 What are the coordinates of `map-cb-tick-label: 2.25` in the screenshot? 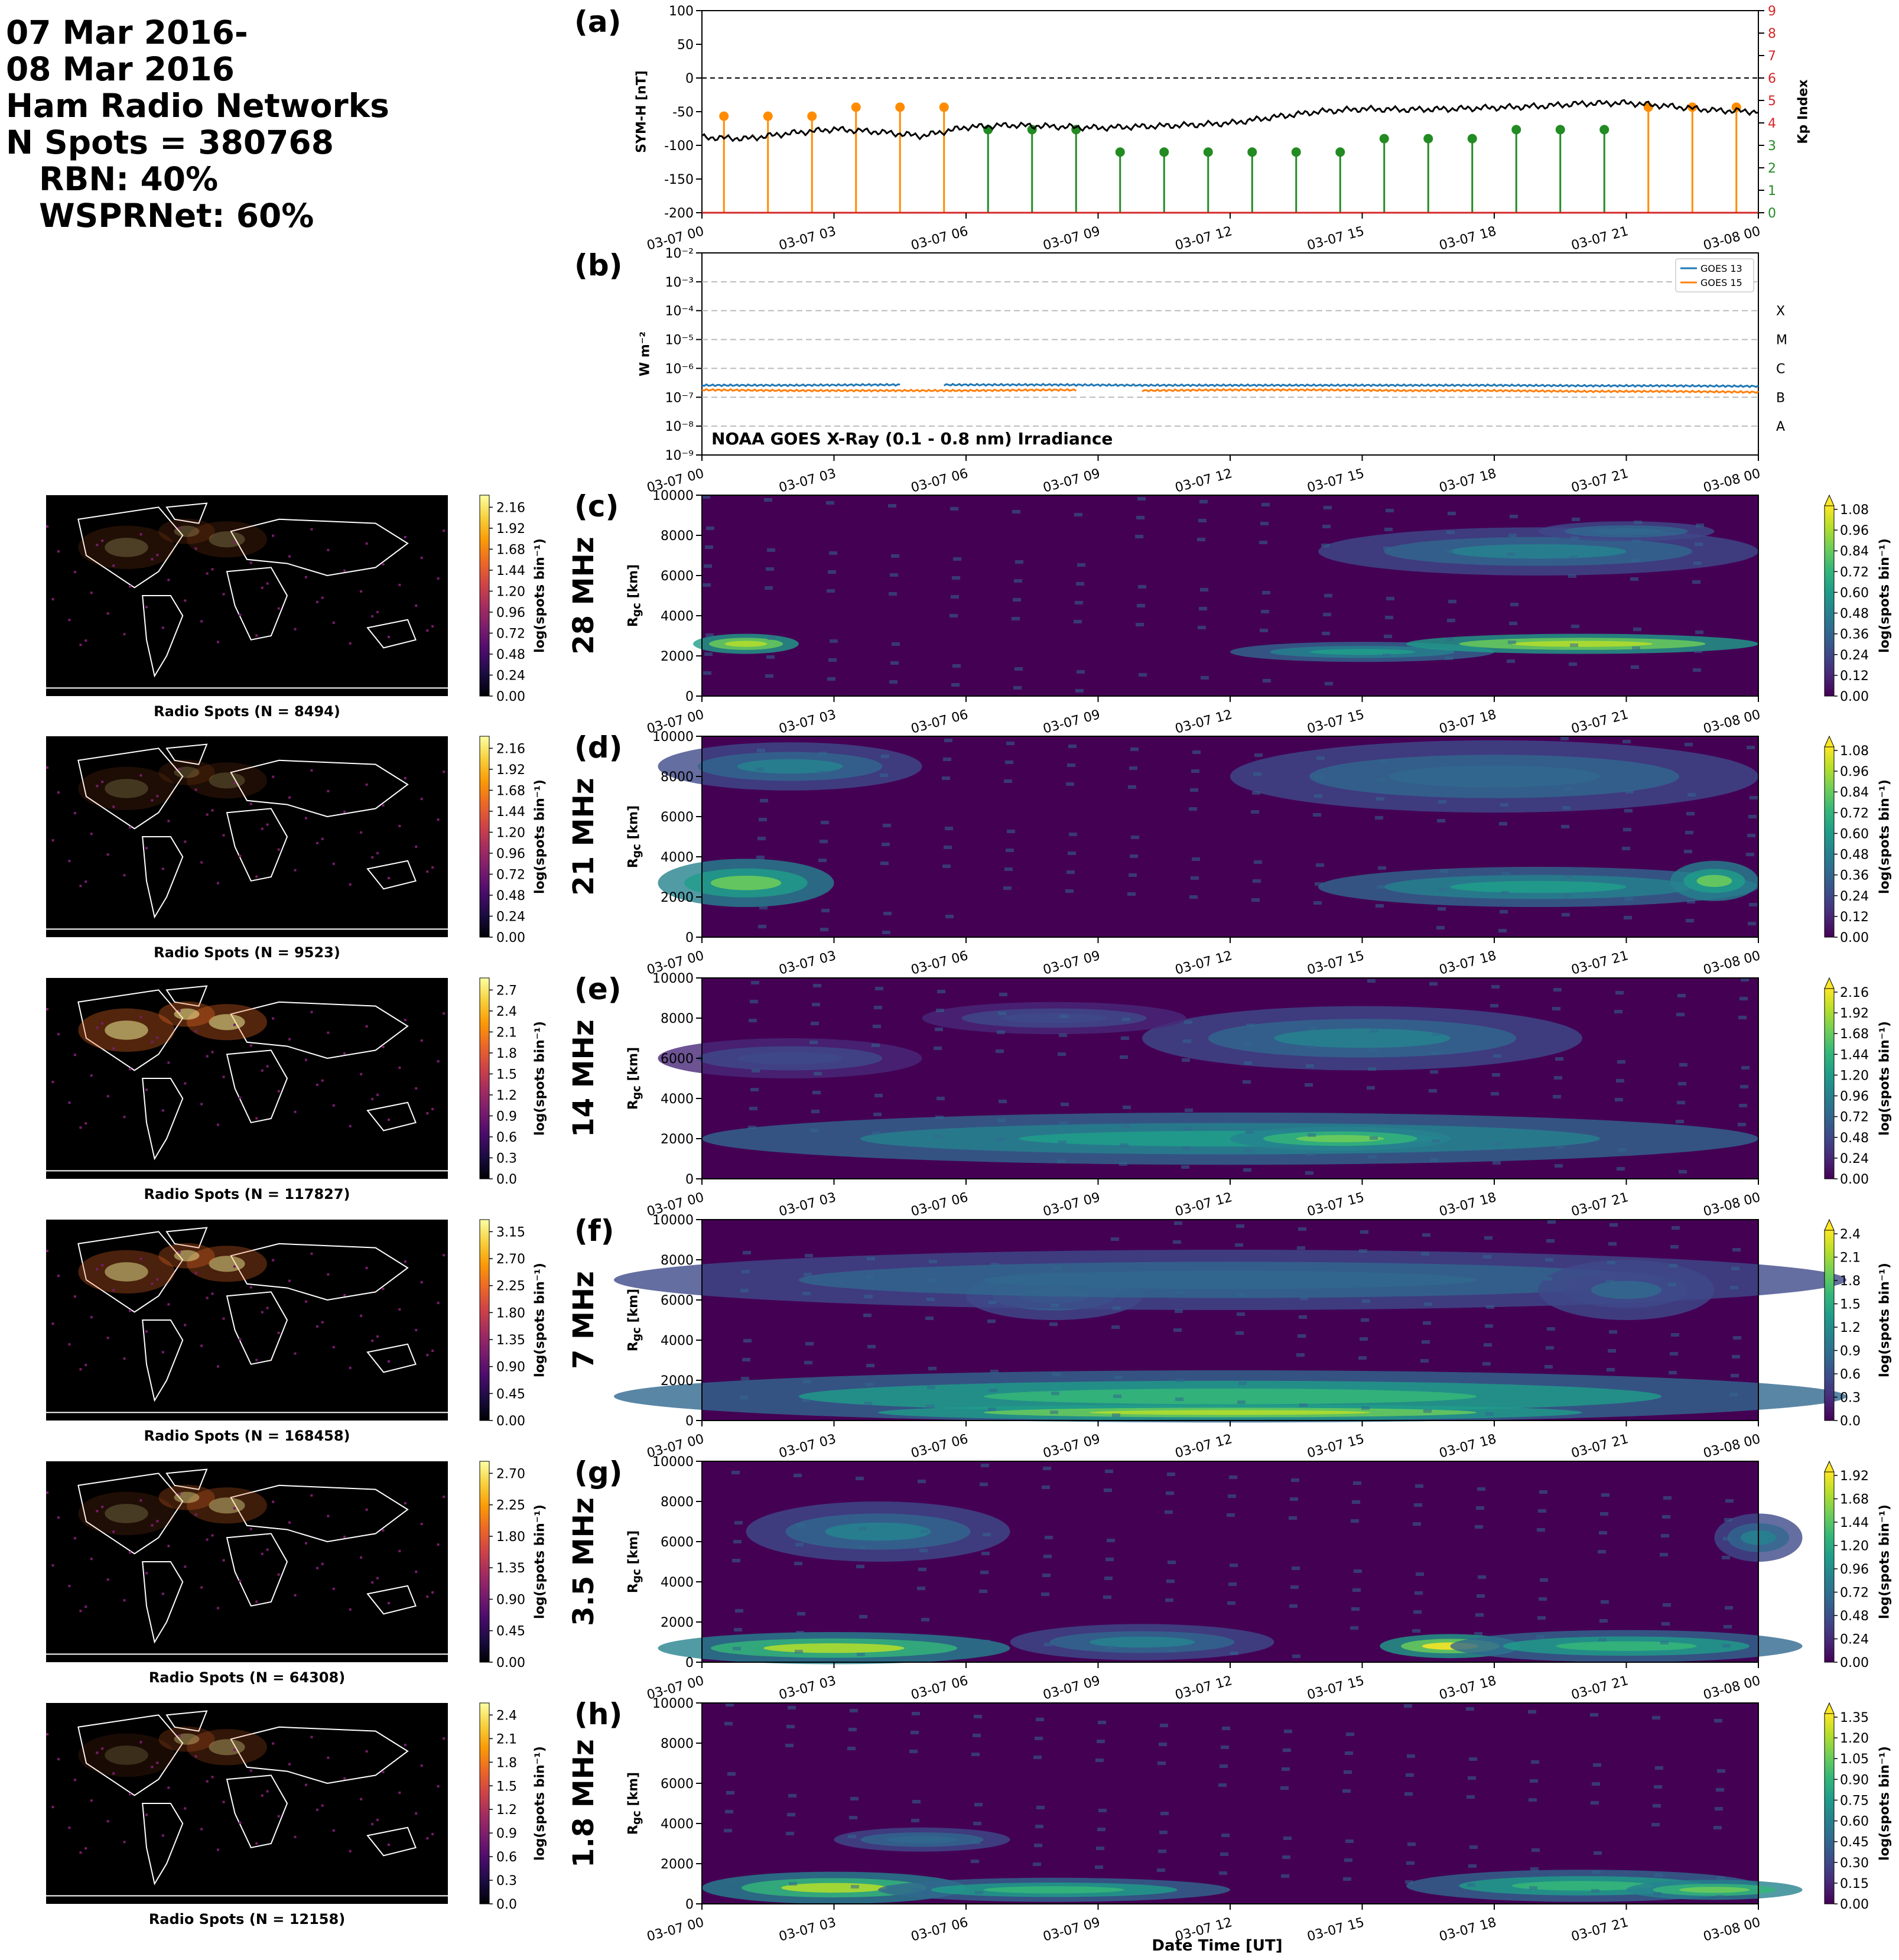 It's located at (510, 1506).